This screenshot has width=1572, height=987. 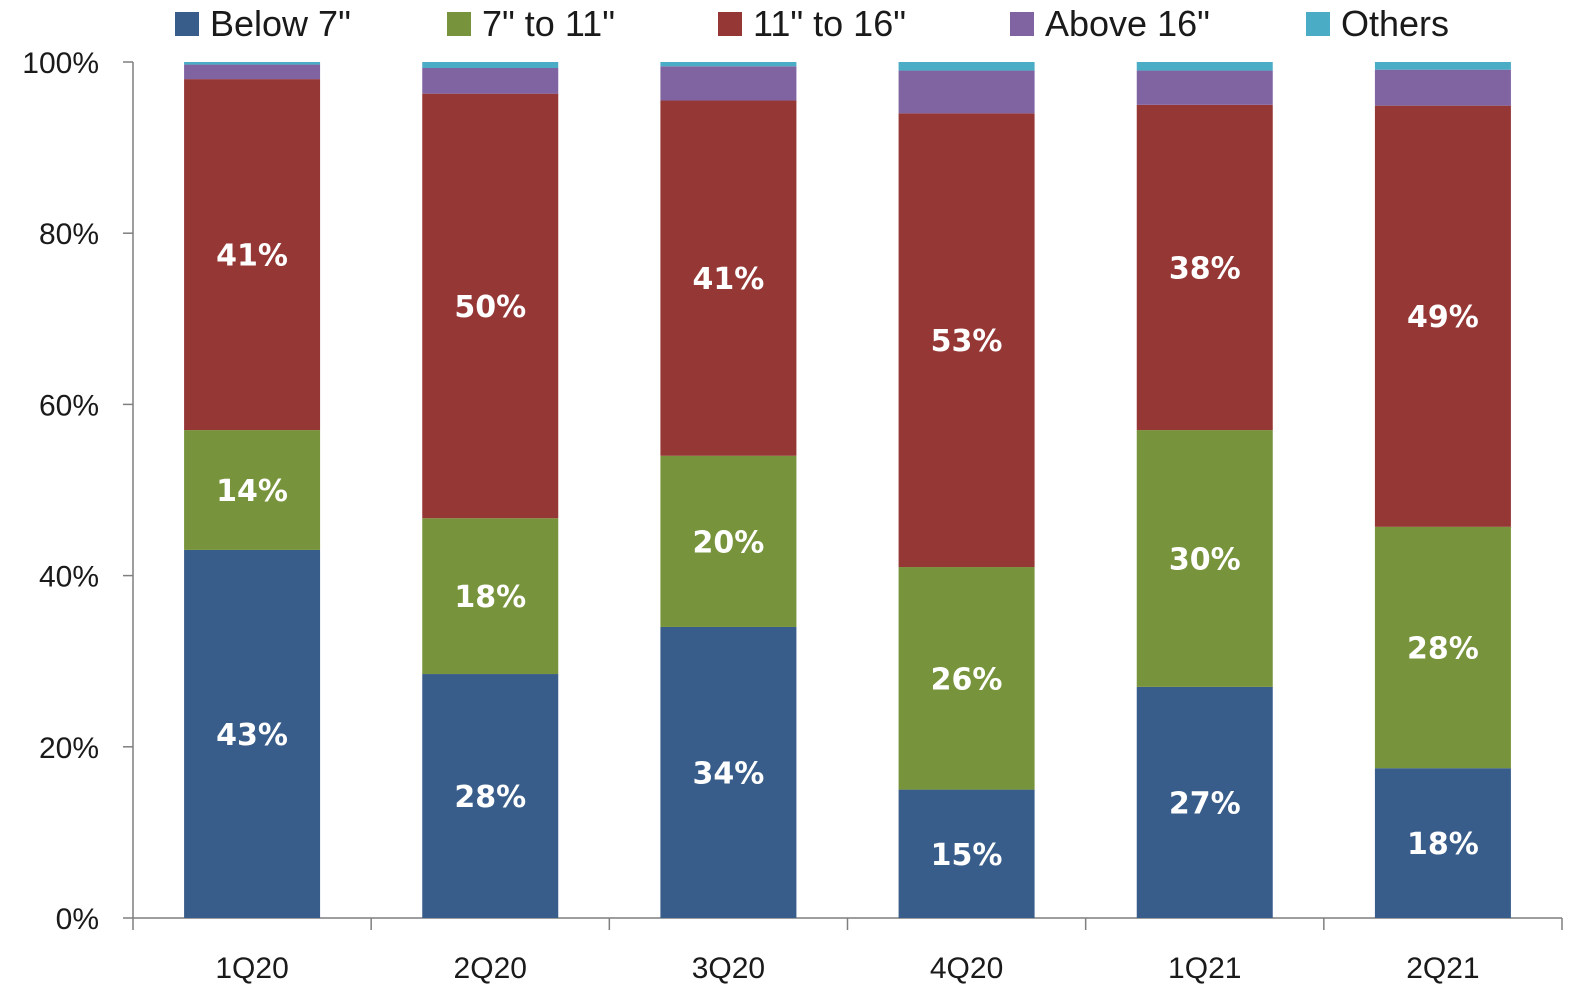 I want to click on y-tick-label: 80%, so click(x=69, y=234).